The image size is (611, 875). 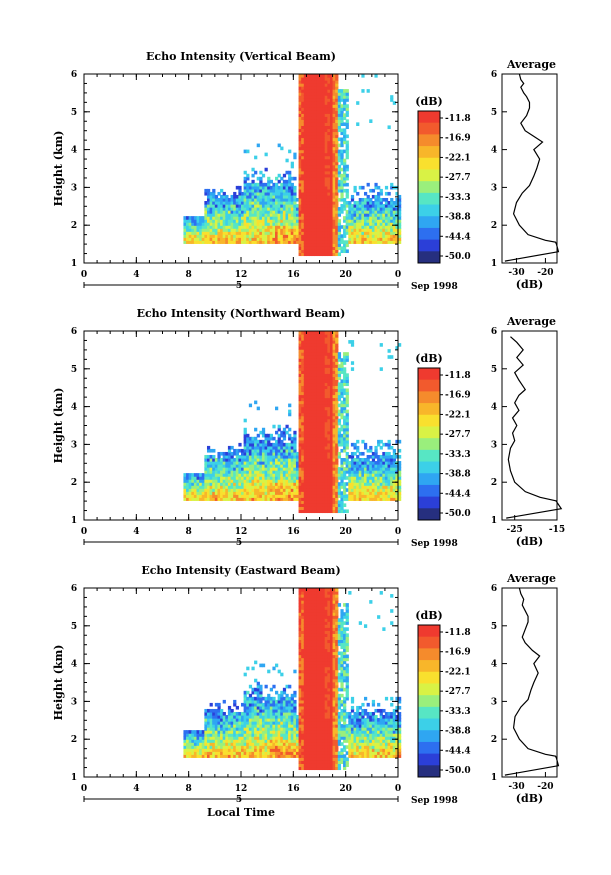 What do you see at coordinates (458, 435) in the screenshot?
I see `colorbar-label: -27.7` at bounding box center [458, 435].